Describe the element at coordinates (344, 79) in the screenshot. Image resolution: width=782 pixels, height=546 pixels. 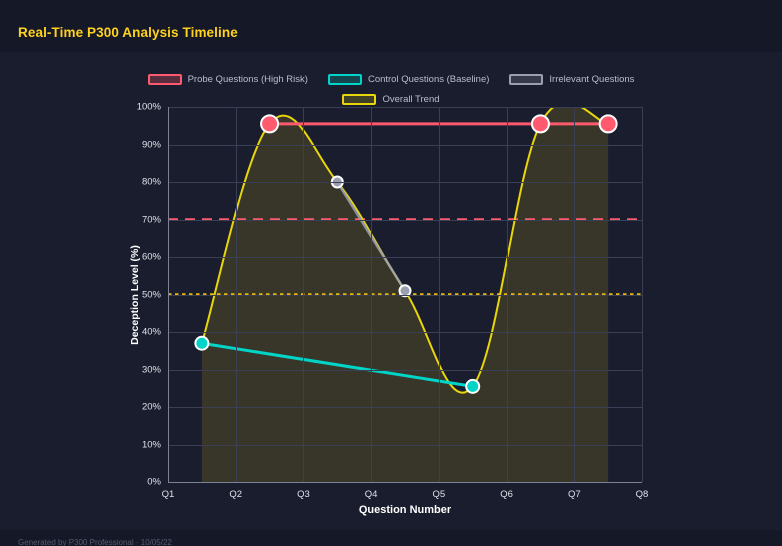
I see `legend-swatch-control` at that location.